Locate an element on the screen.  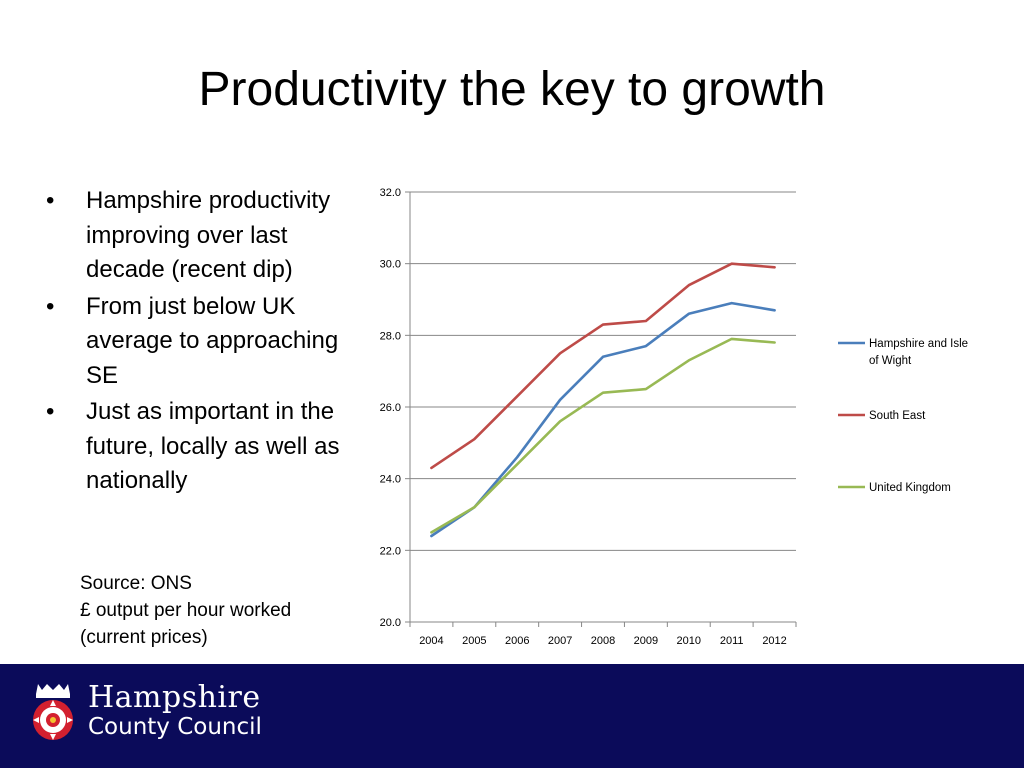
legend-label: United Kingdom is located at coordinates (910, 488).